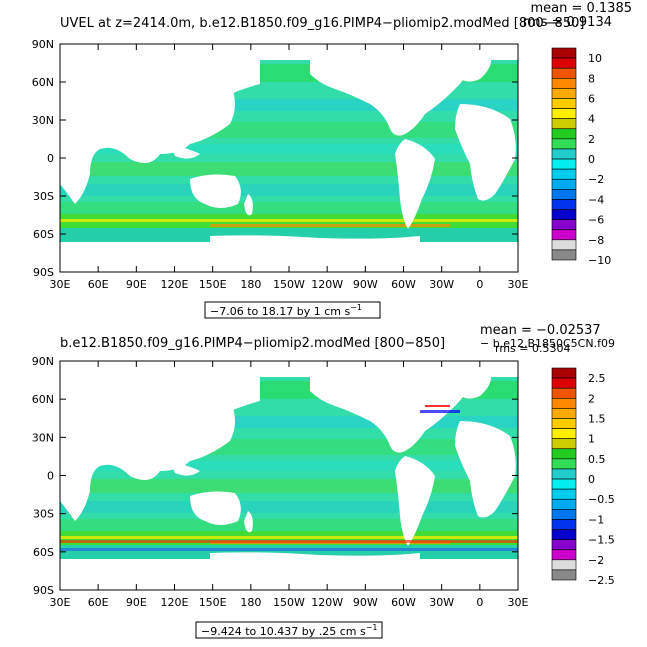 Image resolution: width=647 pixels, height=647 pixels. What do you see at coordinates (596, 519) in the screenshot?
I see `colorbar-label: −1` at bounding box center [596, 519].